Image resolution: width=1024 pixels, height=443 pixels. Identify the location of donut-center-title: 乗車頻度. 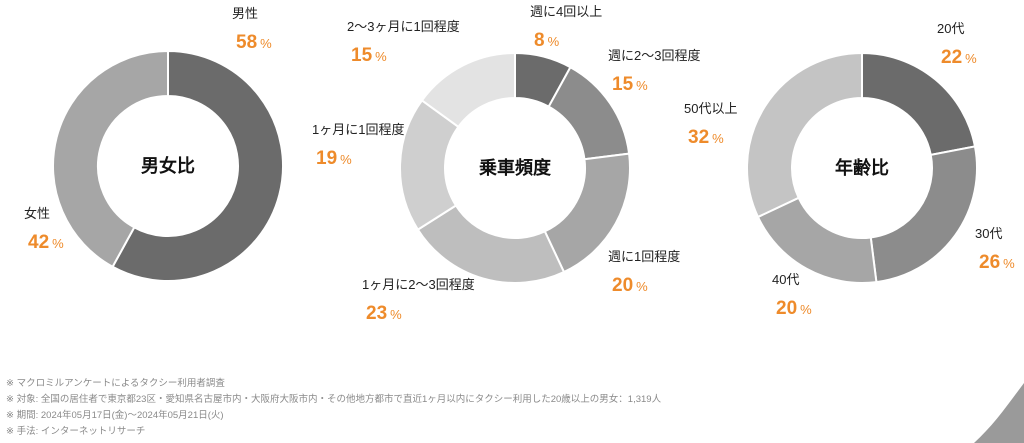
(515, 167).